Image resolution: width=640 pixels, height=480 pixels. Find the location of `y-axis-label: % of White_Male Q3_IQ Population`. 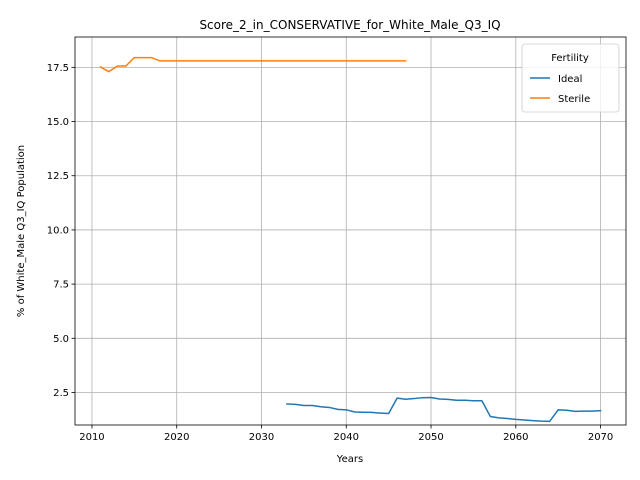

y-axis-label: % of White_Male Q3_IQ Population is located at coordinates (21, 231).